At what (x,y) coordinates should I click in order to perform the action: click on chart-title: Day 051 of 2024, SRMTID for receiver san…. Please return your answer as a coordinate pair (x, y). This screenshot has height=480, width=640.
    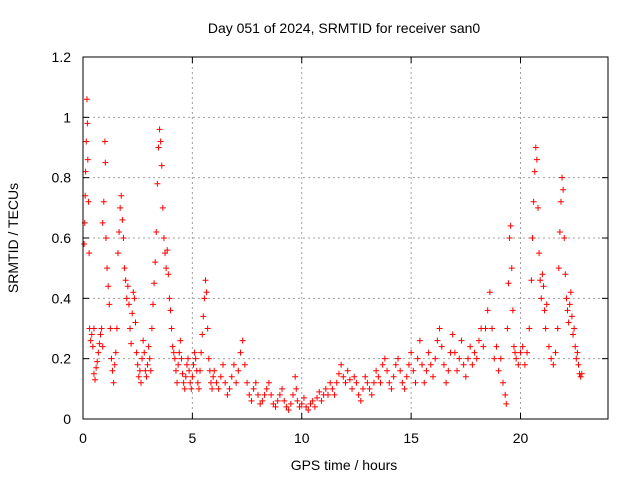
    Looking at the image, I should click on (344, 28).